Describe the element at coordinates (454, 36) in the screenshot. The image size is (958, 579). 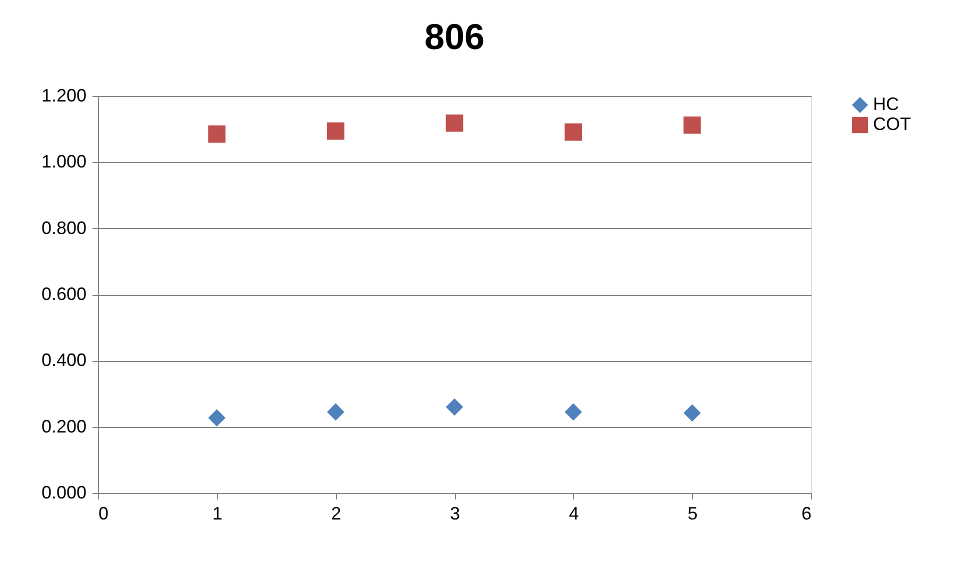
I see `chart-title: 806` at that location.